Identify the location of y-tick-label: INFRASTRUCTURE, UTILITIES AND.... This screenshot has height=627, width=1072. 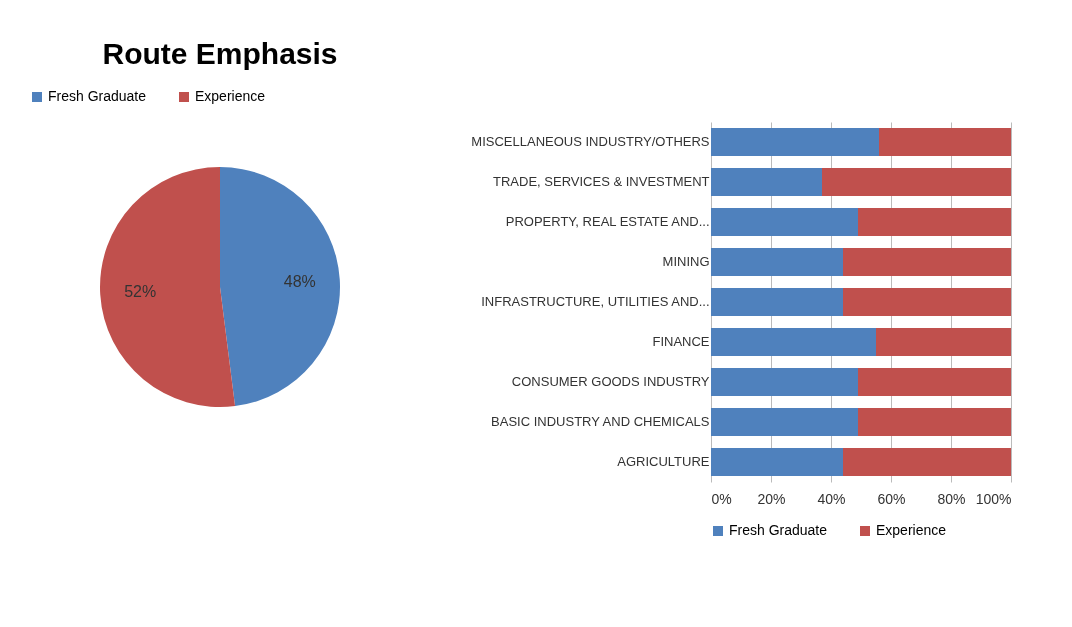
(595, 301).